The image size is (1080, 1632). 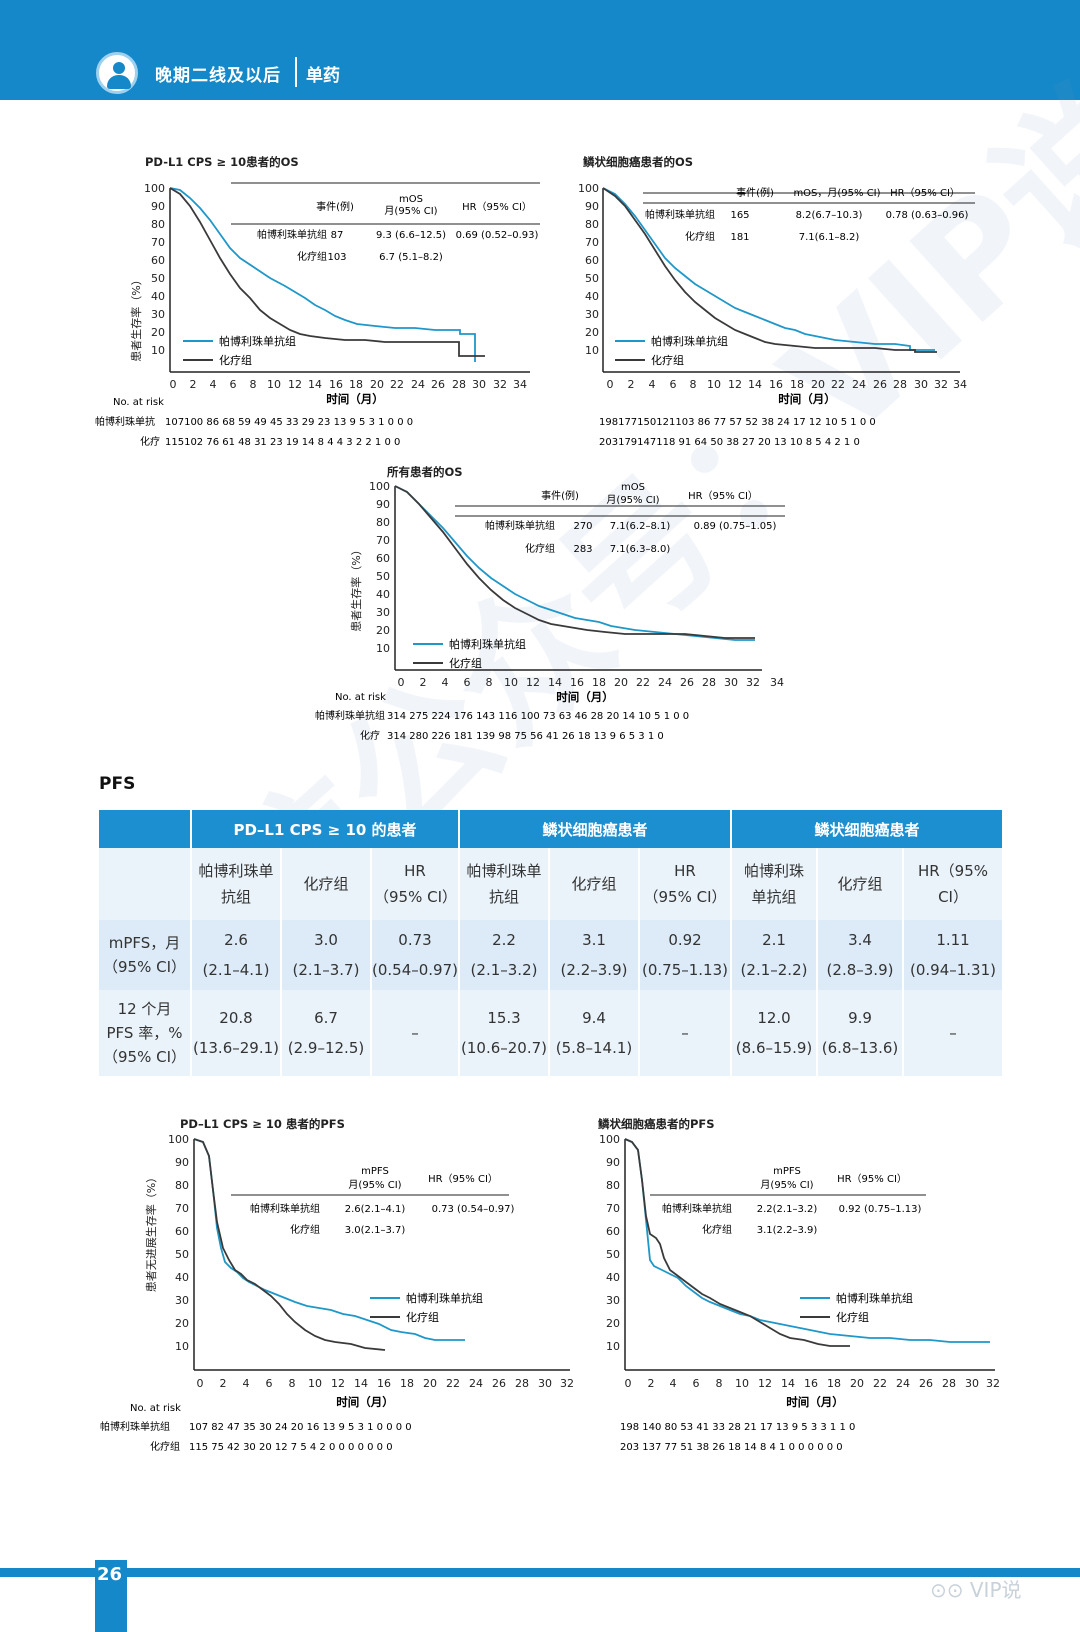 What do you see at coordinates (686, 884) in the screenshot?
I see `subheader-cell: HR （95% CI）` at bounding box center [686, 884].